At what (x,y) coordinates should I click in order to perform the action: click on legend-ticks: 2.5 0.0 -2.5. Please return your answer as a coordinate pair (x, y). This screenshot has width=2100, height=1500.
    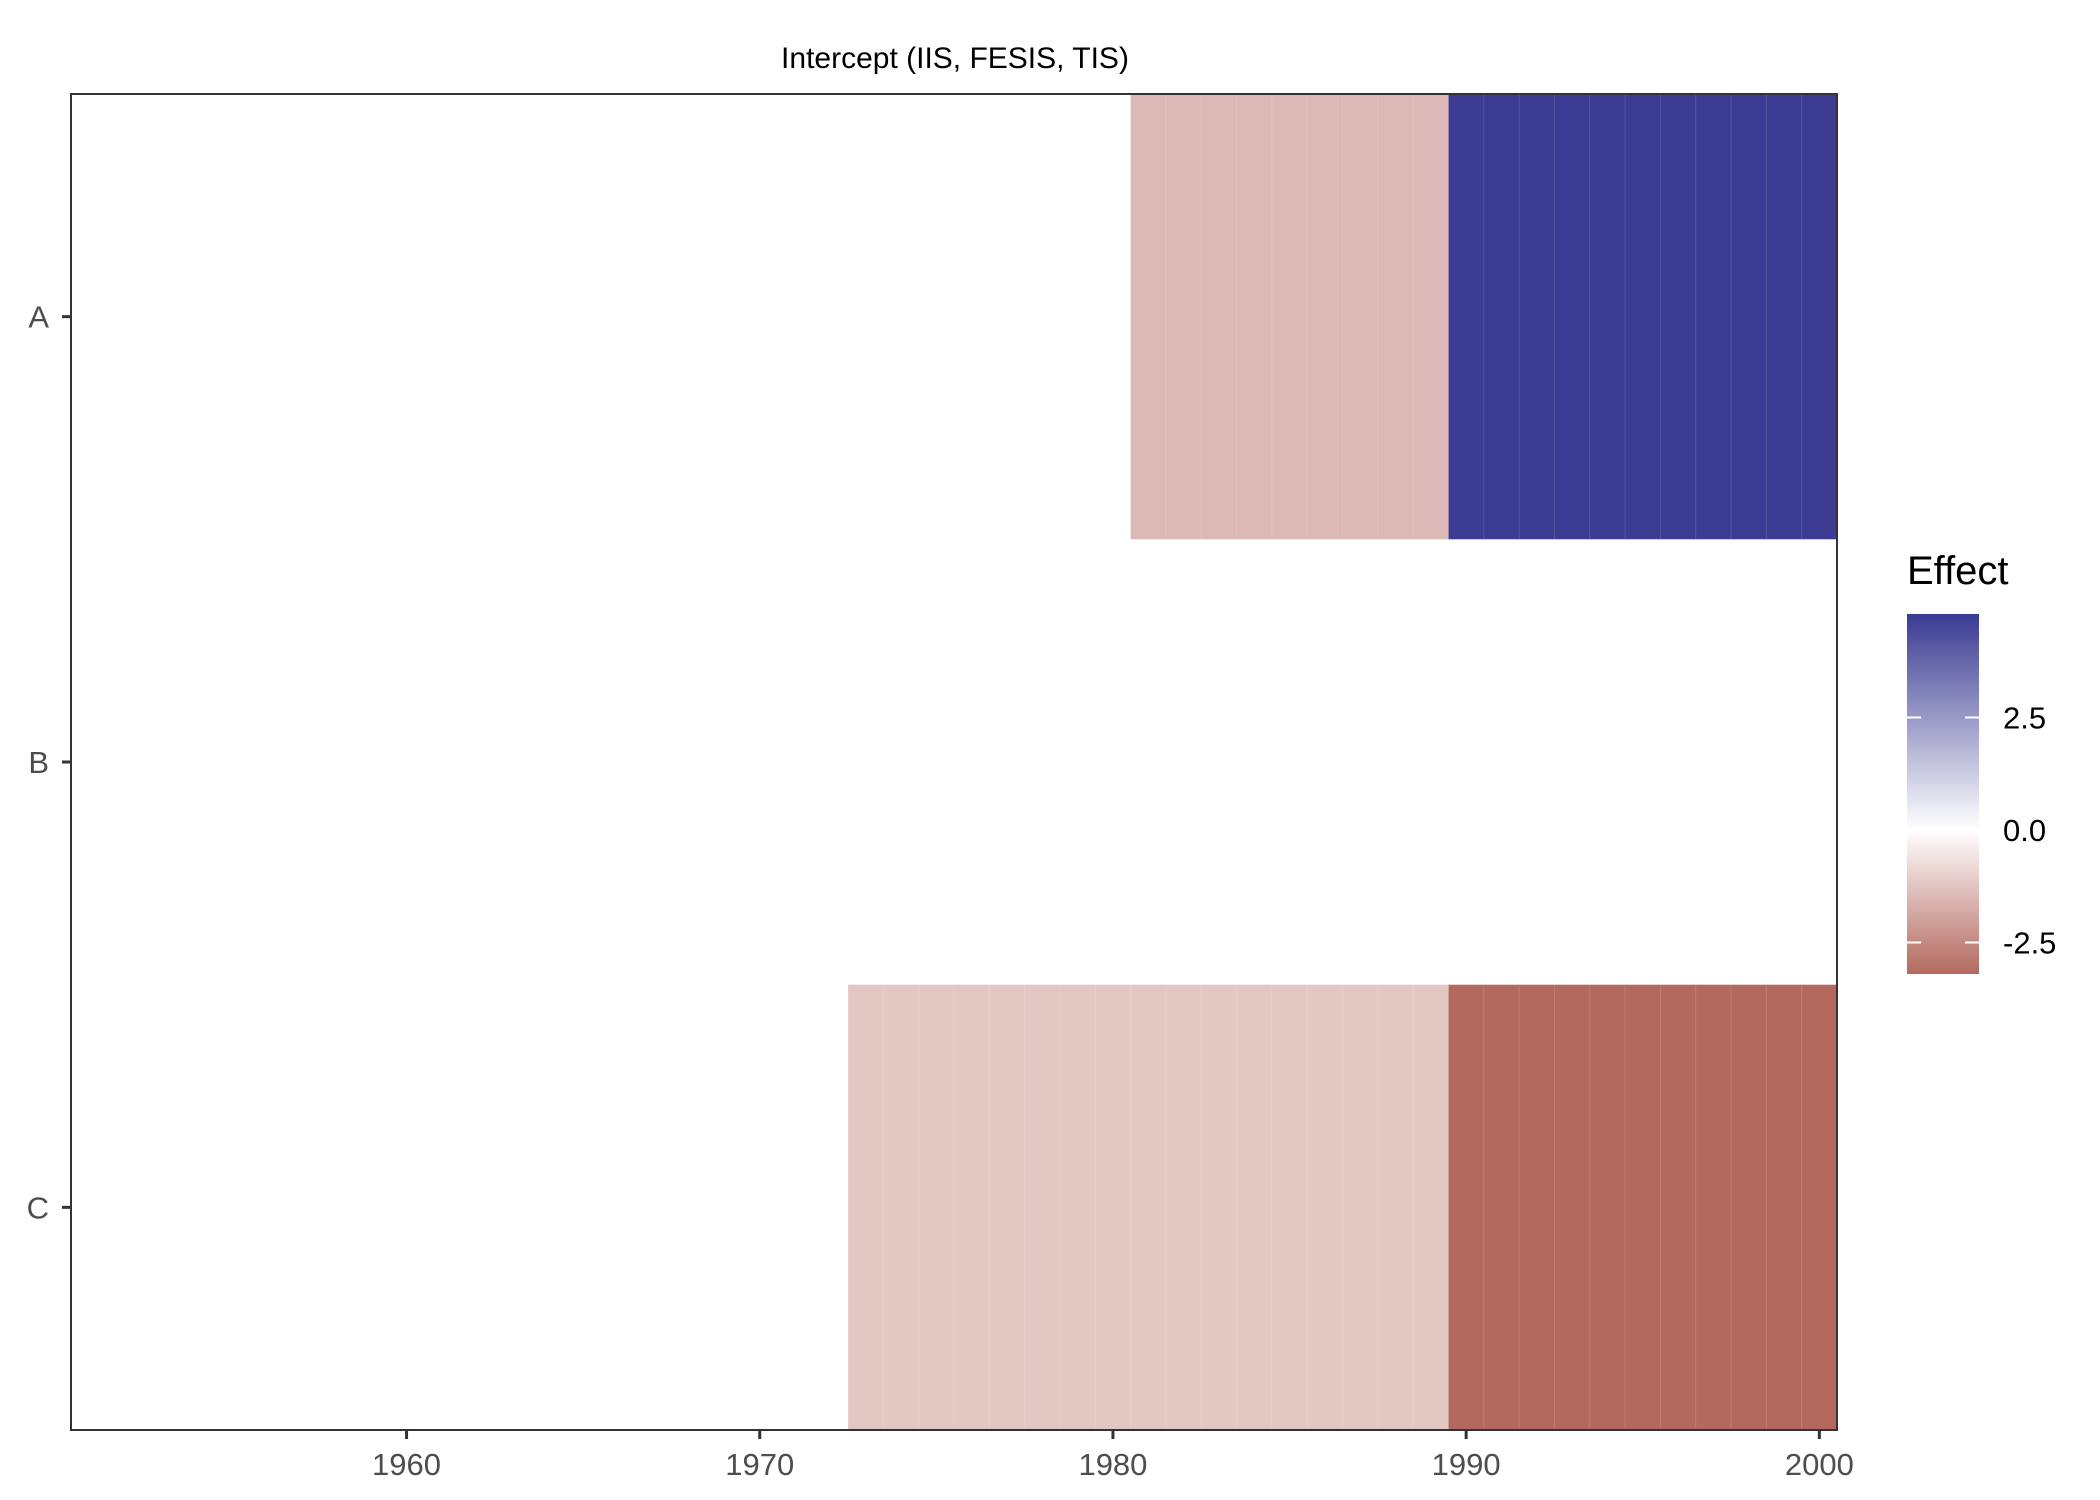
    Looking at the image, I should click on (1981, 831).